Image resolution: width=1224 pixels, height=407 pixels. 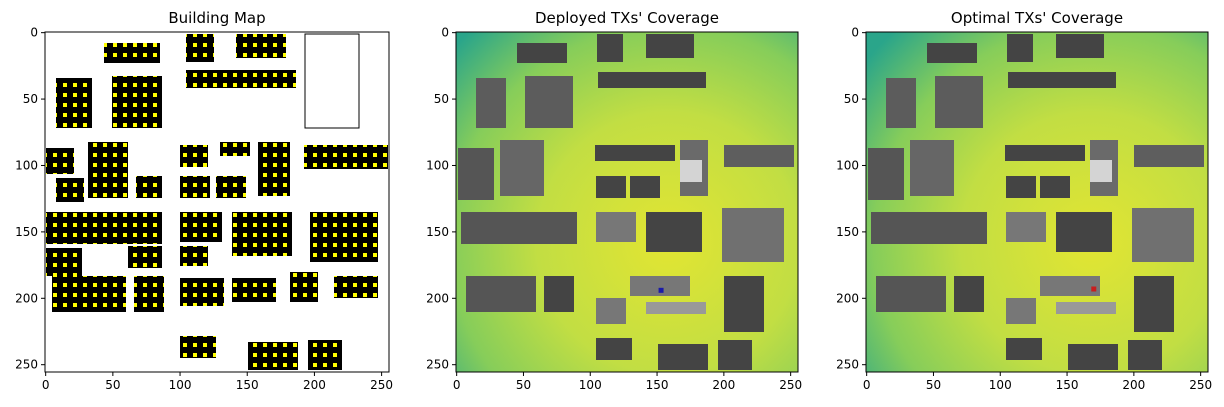 I want to click on map-outline, so click(x=332, y=81).